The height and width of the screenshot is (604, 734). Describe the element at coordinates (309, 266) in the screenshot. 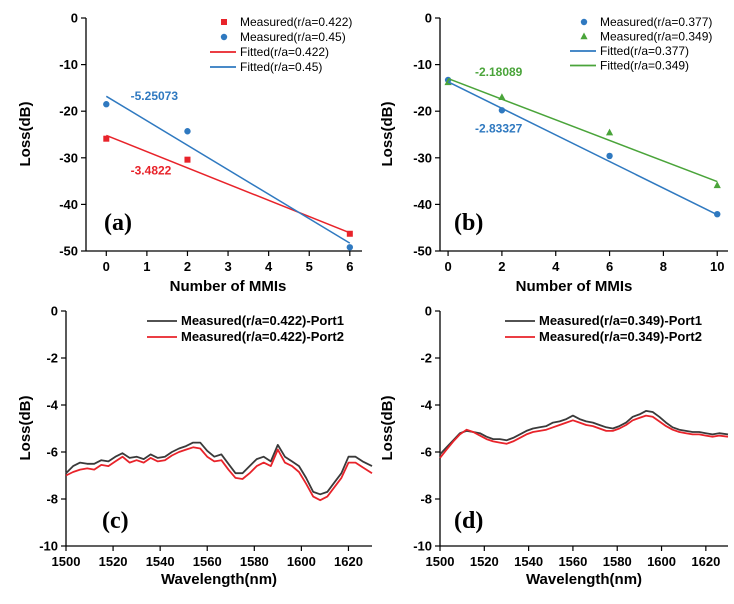

I see `x-tick-label: 5` at that location.